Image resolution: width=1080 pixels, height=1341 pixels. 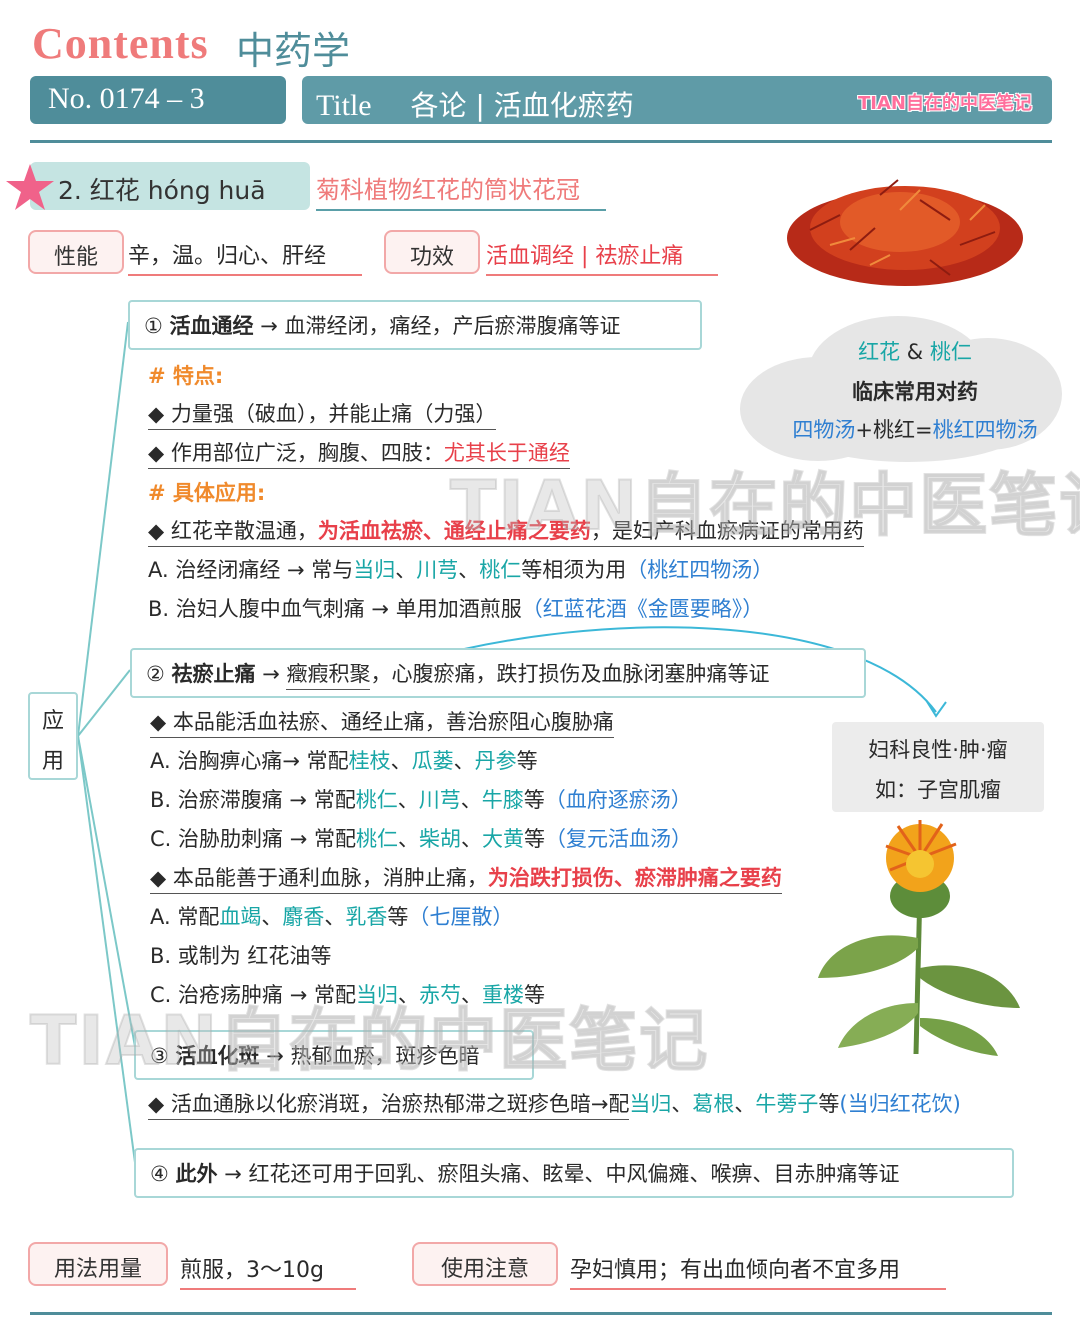 I want to click on sec2-line-b: B. 治瘀滞腹痛 → 常配桃仁、川芎、牛膝等（血府逐瘀汤）, so click(x=421, y=799).